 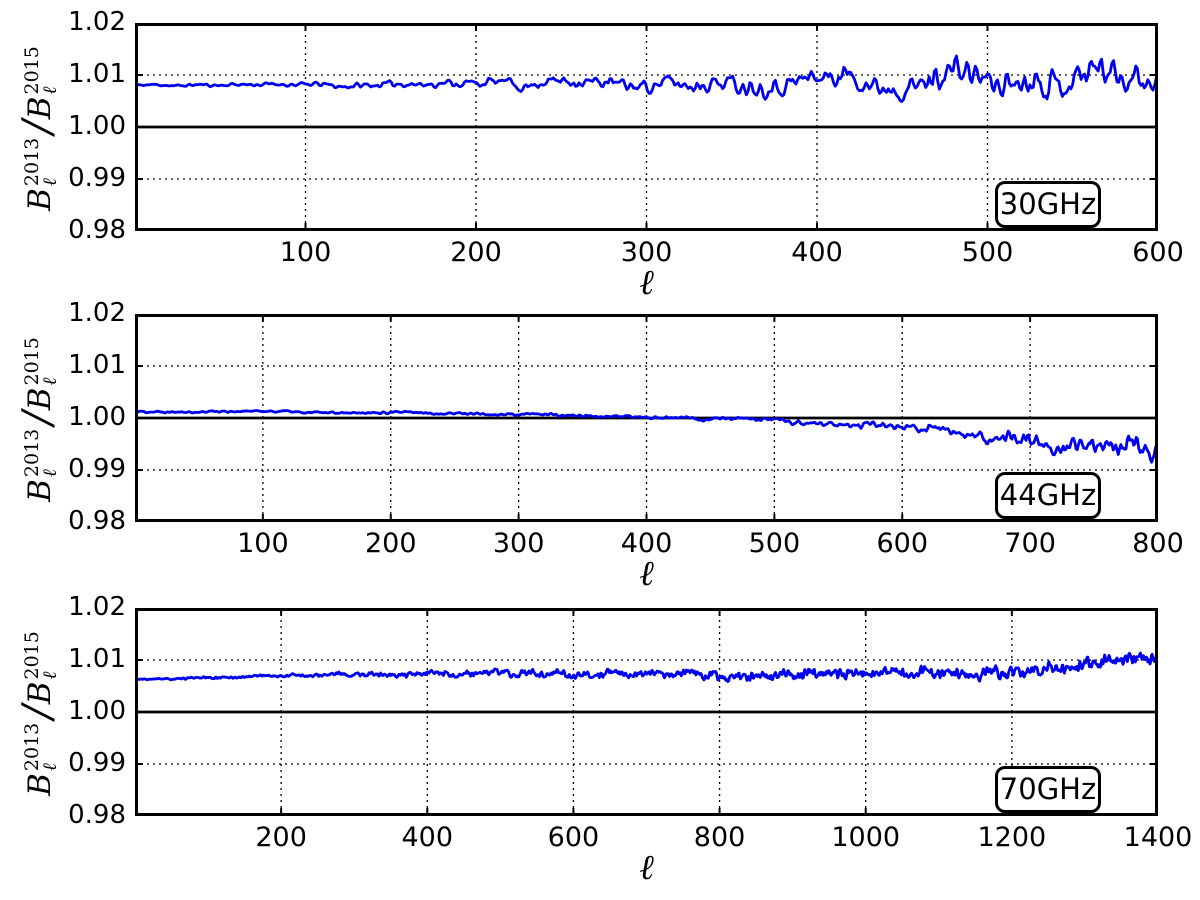 I want to click on channel-label-box-70ghz: 70GHz, so click(x=1048, y=789).